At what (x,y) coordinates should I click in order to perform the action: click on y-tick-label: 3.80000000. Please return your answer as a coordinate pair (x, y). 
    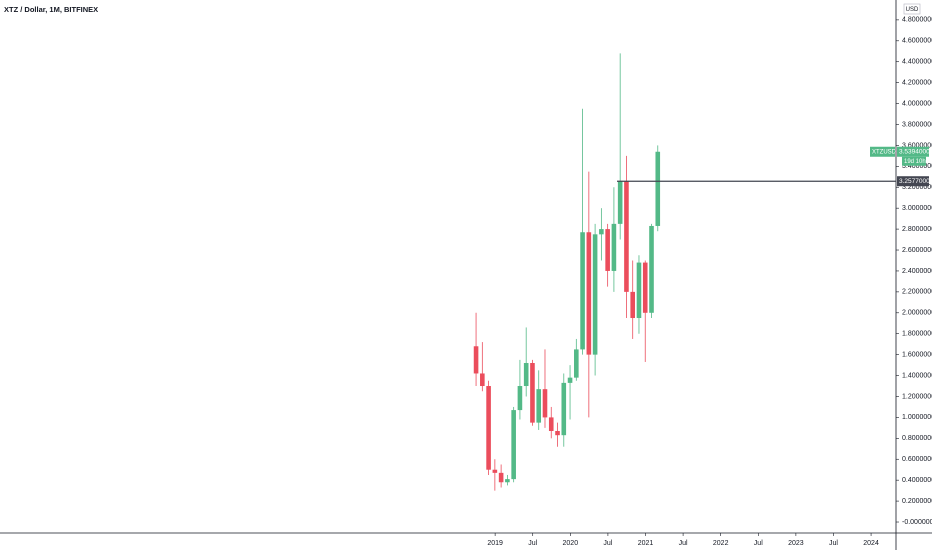
    Looking at the image, I should click on (917, 124).